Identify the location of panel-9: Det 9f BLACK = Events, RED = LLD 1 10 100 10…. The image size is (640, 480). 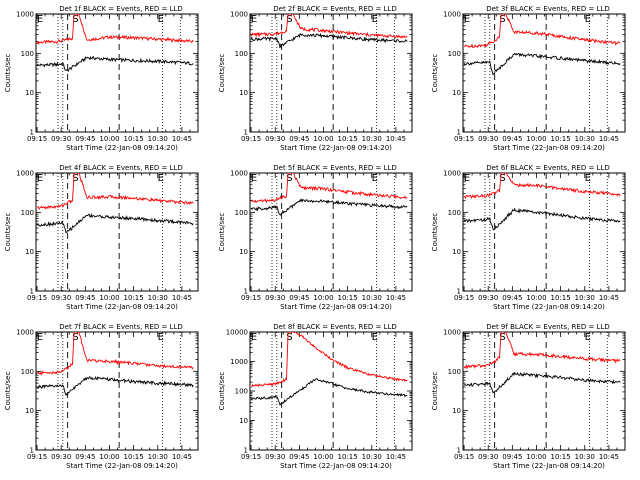
(528, 396).